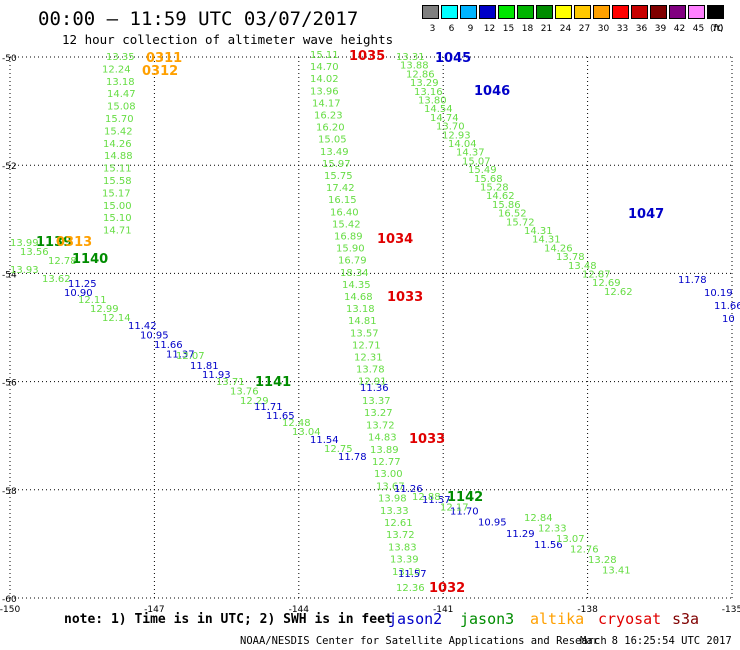 The image size is (740, 650). I want to click on swh-value: 10, so click(728, 319).